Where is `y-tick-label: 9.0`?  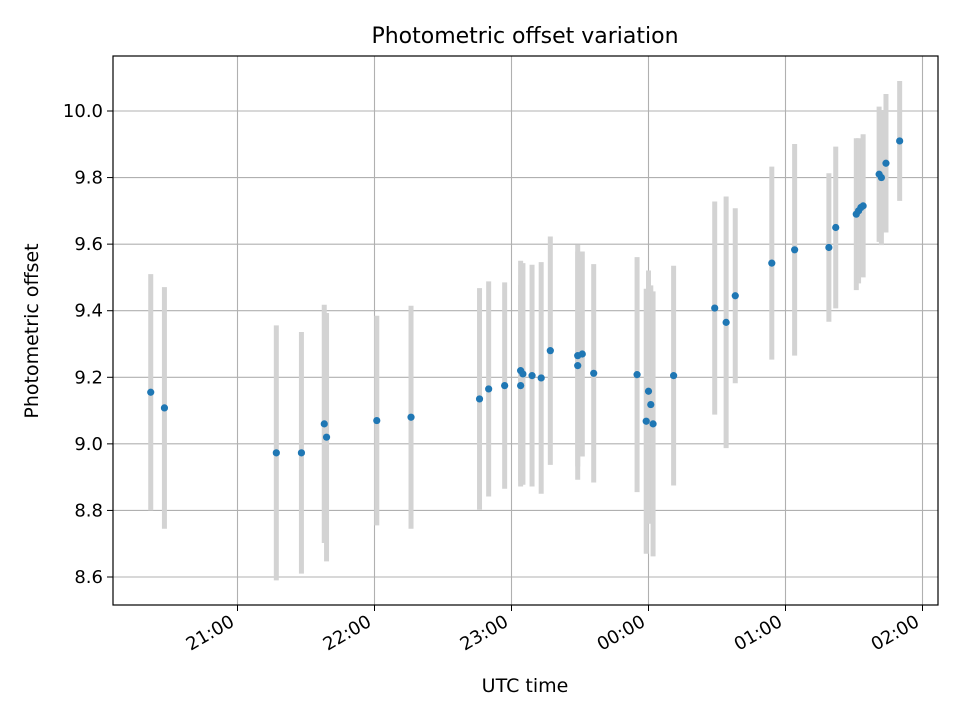
y-tick-label: 9.0 is located at coordinates (88, 444).